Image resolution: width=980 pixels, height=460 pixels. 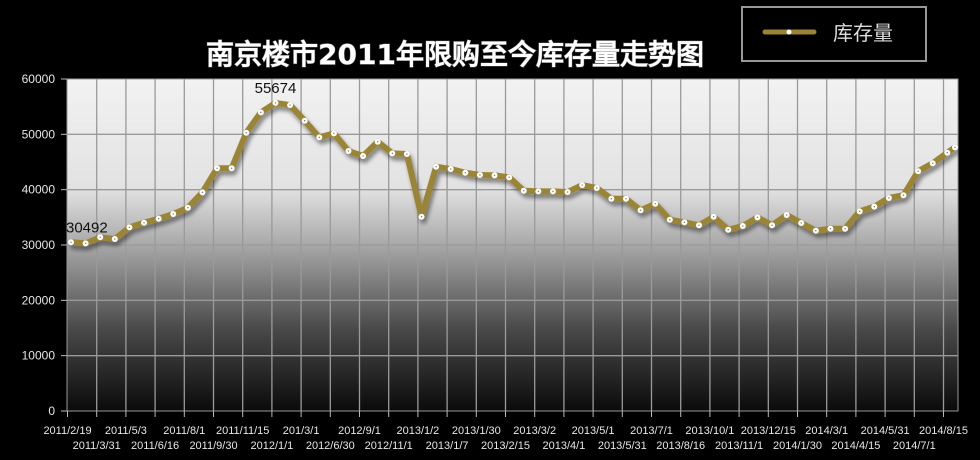 I want to click on x-tick-label: 2012/11/1, so click(x=389, y=446).